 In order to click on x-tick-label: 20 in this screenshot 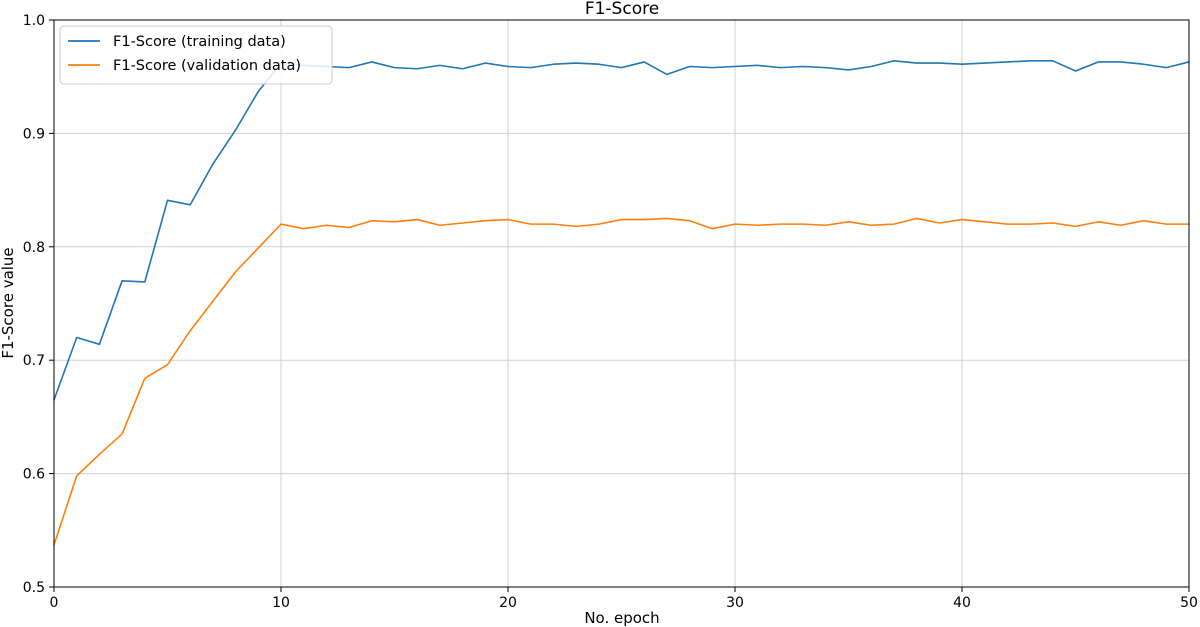, I will do `click(508, 603)`.